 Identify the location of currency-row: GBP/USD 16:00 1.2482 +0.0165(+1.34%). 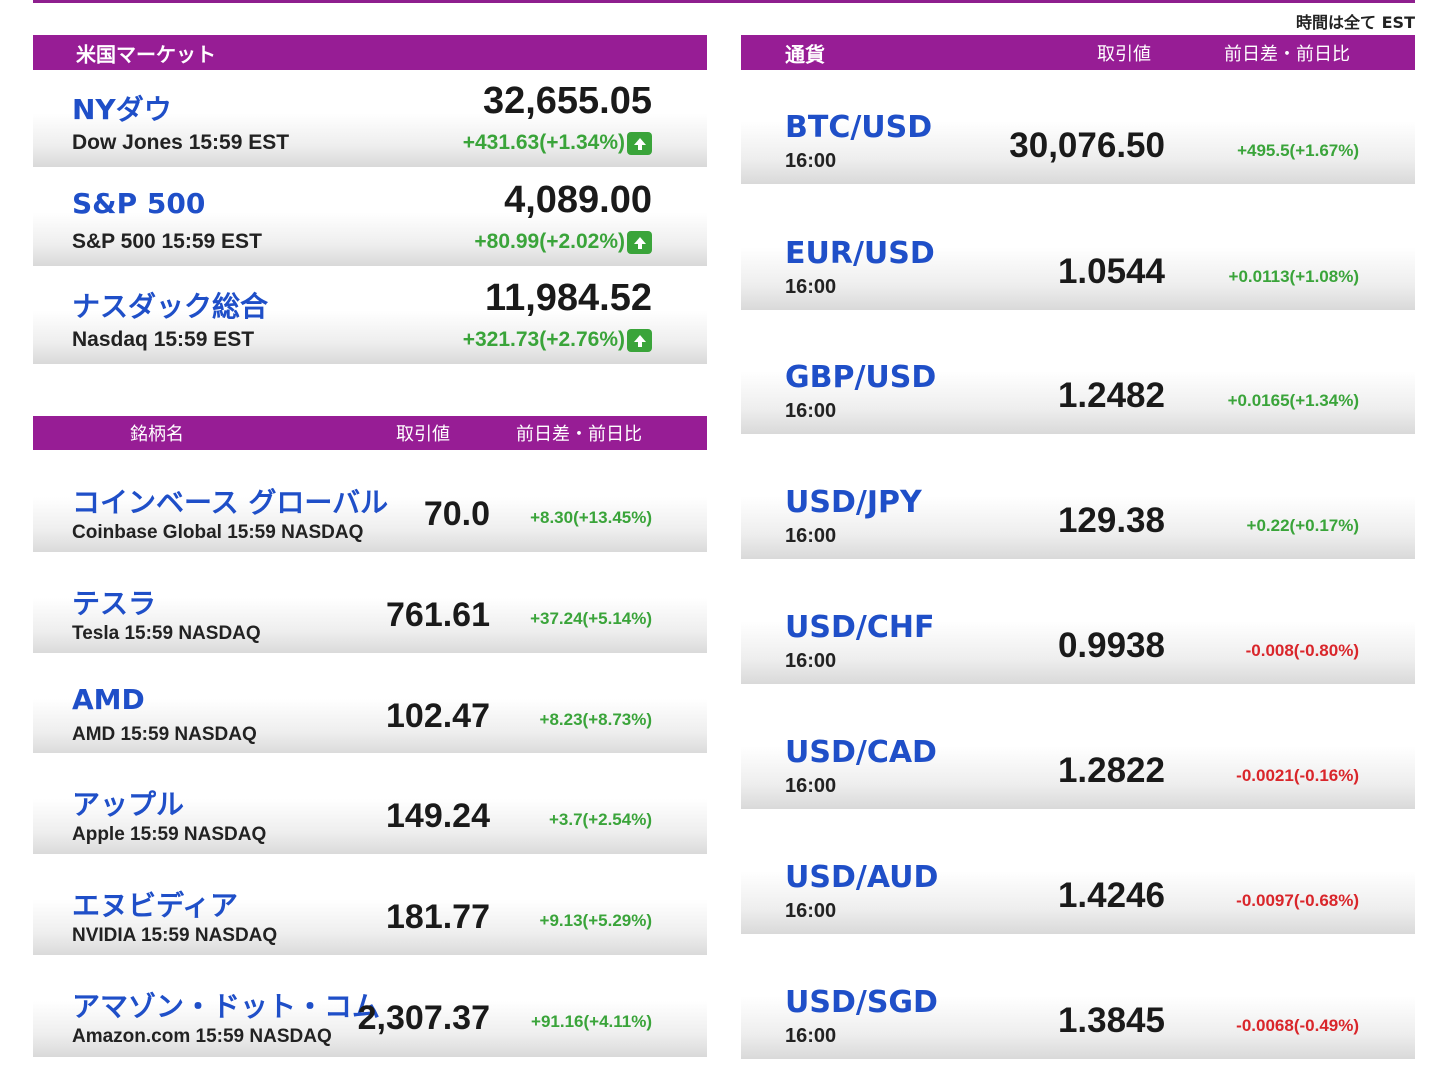
(1078, 377).